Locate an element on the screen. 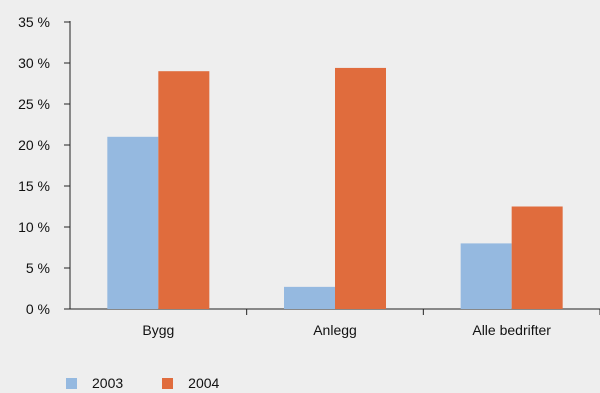  y-tick-label: 5 % is located at coordinates (38, 268).